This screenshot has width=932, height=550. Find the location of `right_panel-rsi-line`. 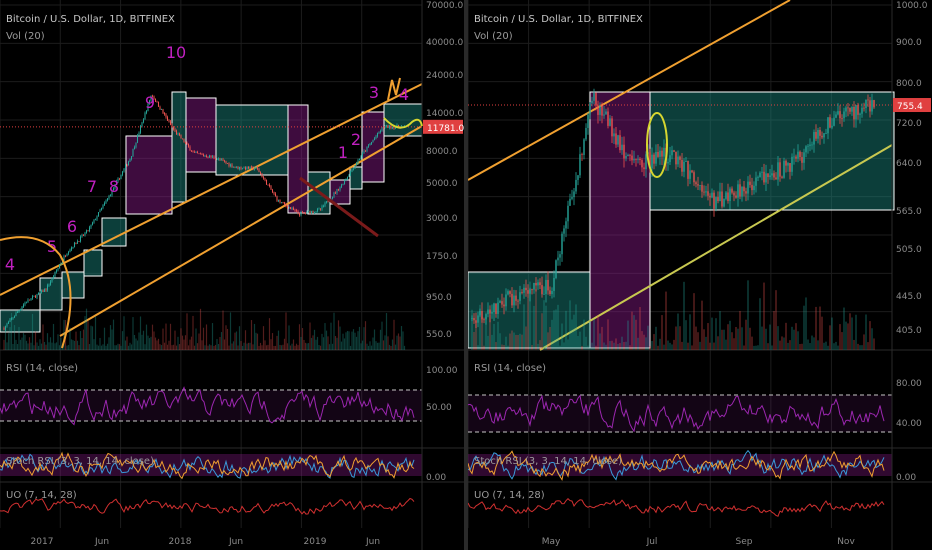

right_panel-rsi-line is located at coordinates (676, 413).